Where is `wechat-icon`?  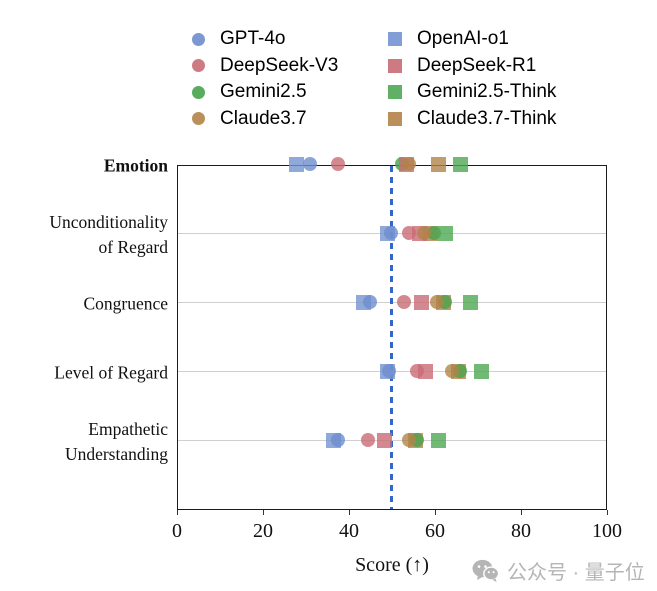 wechat-icon is located at coordinates (485, 571).